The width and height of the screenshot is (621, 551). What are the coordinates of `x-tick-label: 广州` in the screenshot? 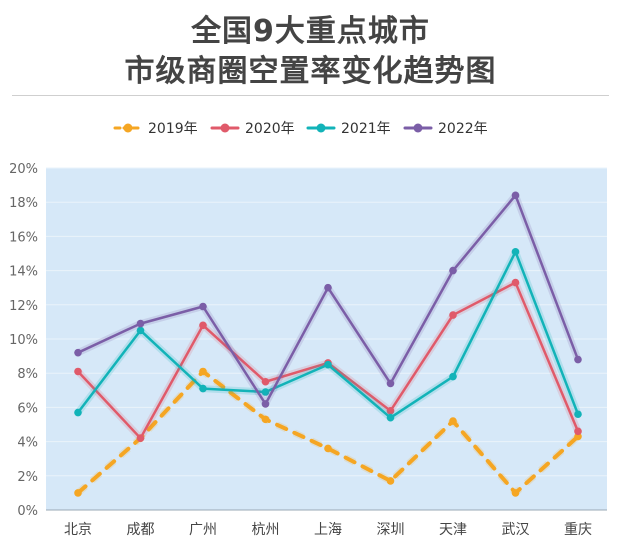 It's located at (203, 530).